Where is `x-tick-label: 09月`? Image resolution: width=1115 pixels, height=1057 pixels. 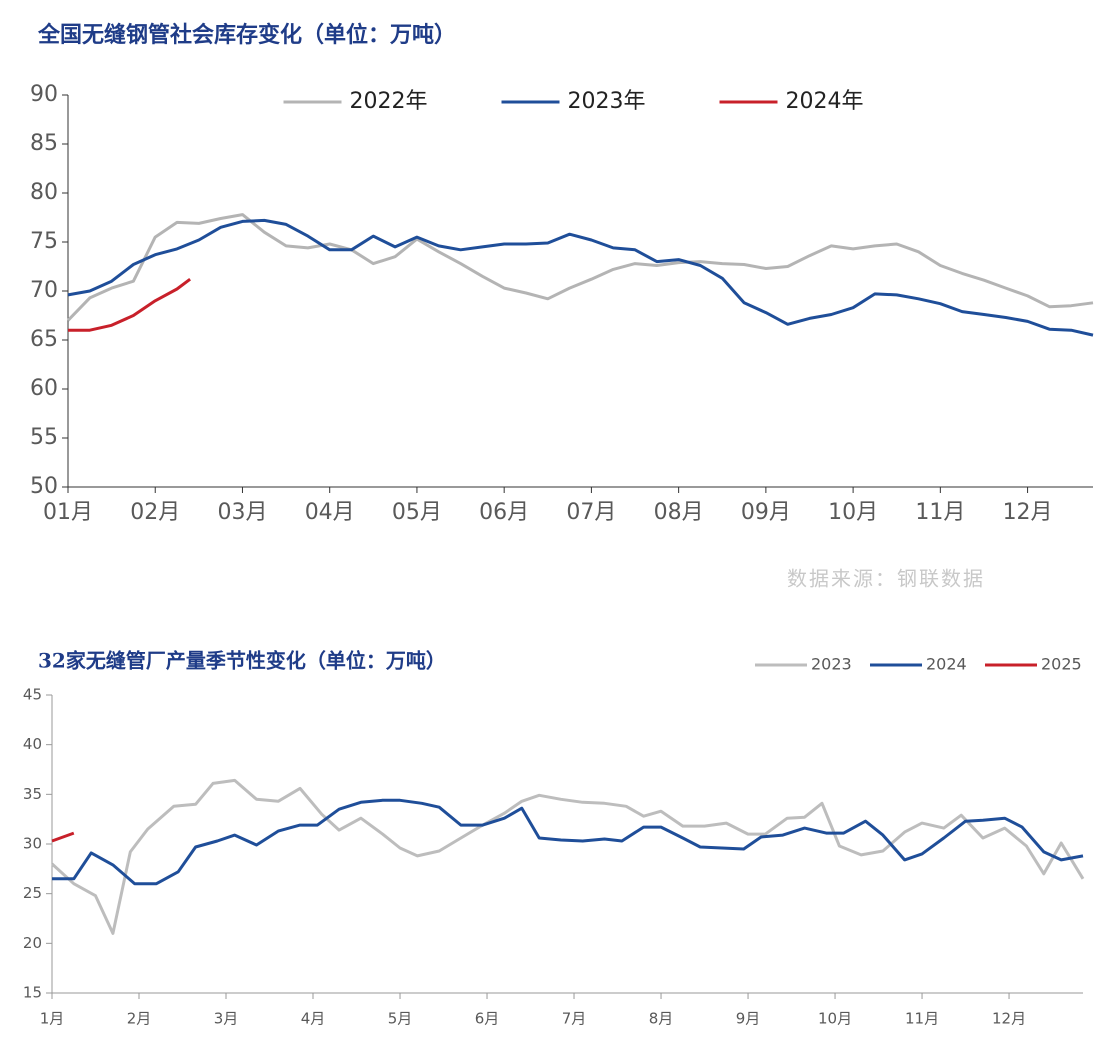
x-tick-label: 09月 is located at coordinates (766, 512).